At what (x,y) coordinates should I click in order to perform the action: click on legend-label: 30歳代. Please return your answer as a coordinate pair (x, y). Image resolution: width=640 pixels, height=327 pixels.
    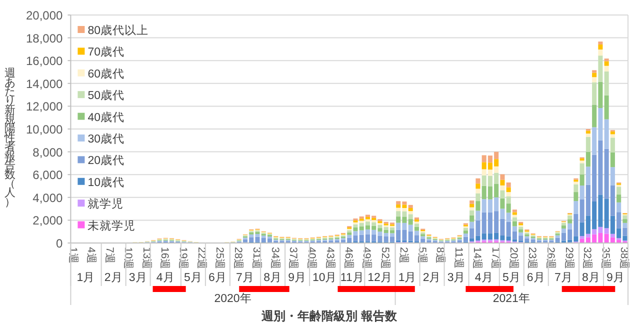
    Looking at the image, I should click on (106, 139).